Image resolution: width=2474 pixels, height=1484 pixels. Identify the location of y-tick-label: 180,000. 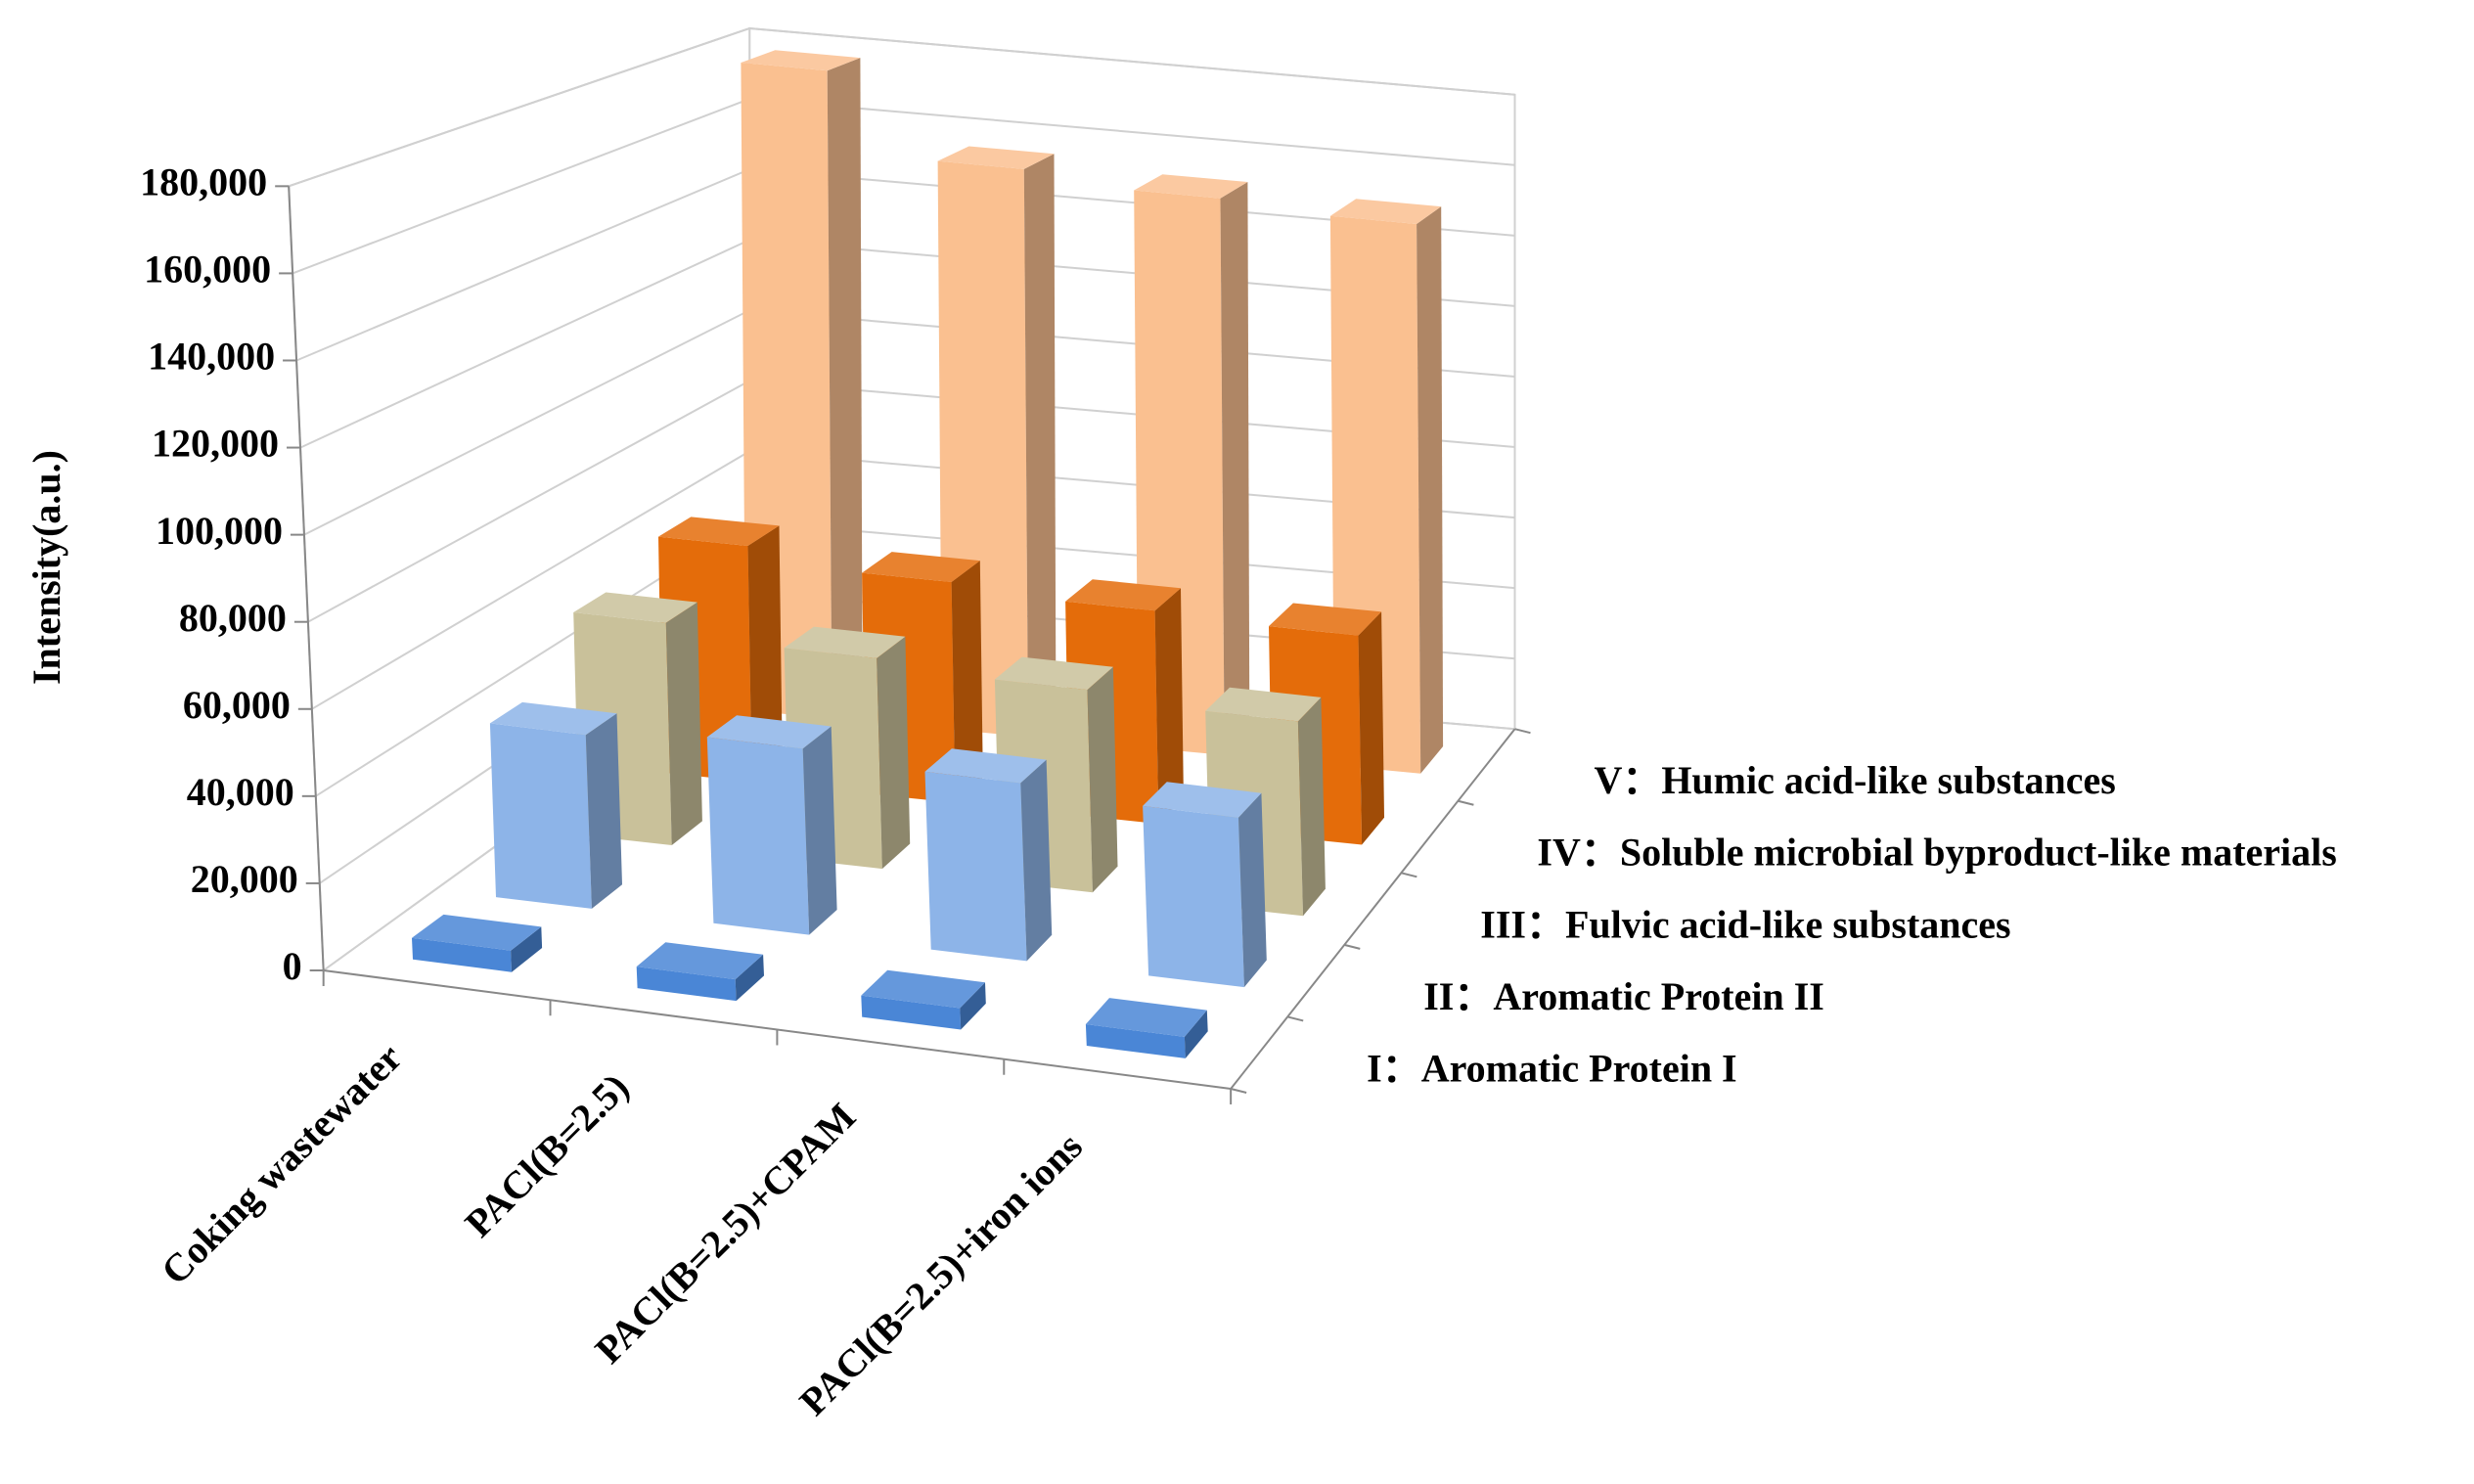
(203, 182).